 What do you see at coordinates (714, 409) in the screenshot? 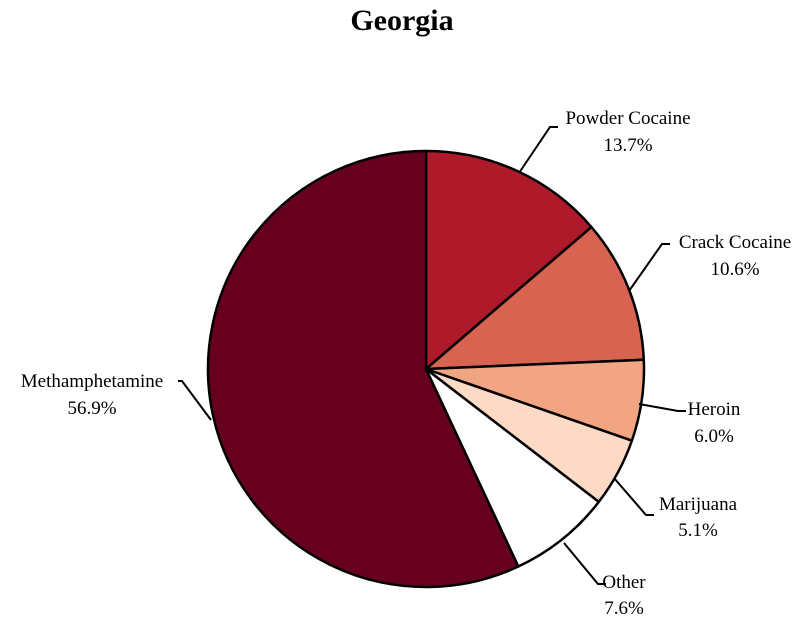
I see `slice-label: Heroin` at bounding box center [714, 409].